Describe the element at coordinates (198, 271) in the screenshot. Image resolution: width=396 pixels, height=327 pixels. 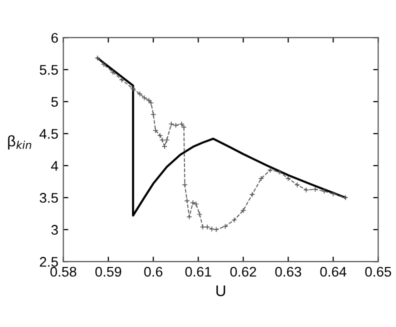
I see `x-tick-label: 0.61` at that location.